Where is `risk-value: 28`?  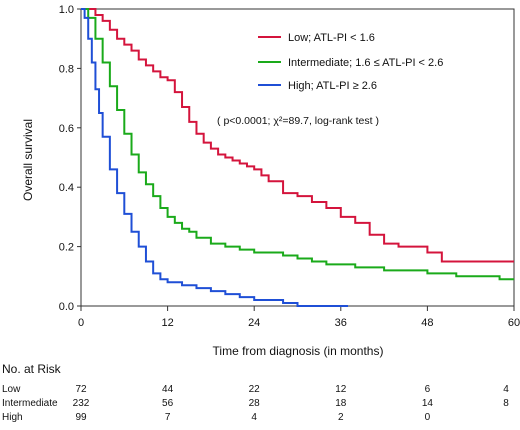
risk-value: 28 is located at coordinates (254, 403).